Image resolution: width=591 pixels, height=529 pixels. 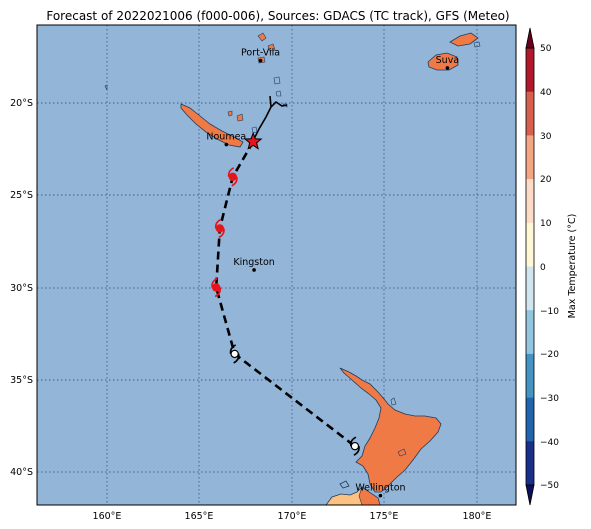 What do you see at coordinates (549, 443) in the screenshot?
I see `colorbar-tick: −40` at bounding box center [549, 443].